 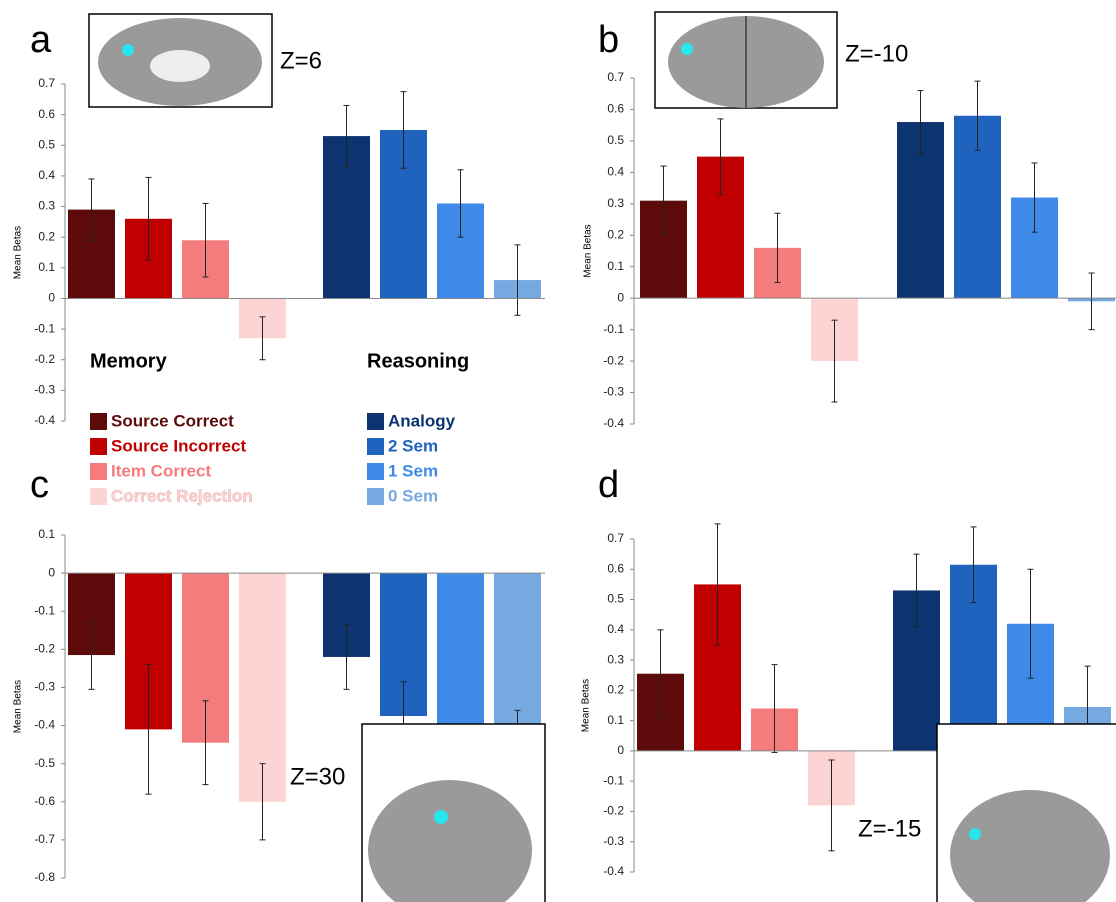 What do you see at coordinates (161, 470) in the screenshot?
I see `legend-label: Item Correct` at bounding box center [161, 470].